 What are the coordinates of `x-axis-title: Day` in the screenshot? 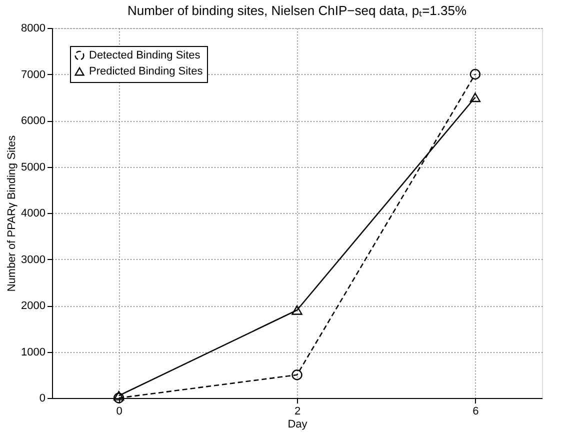 It's located at (298, 424).